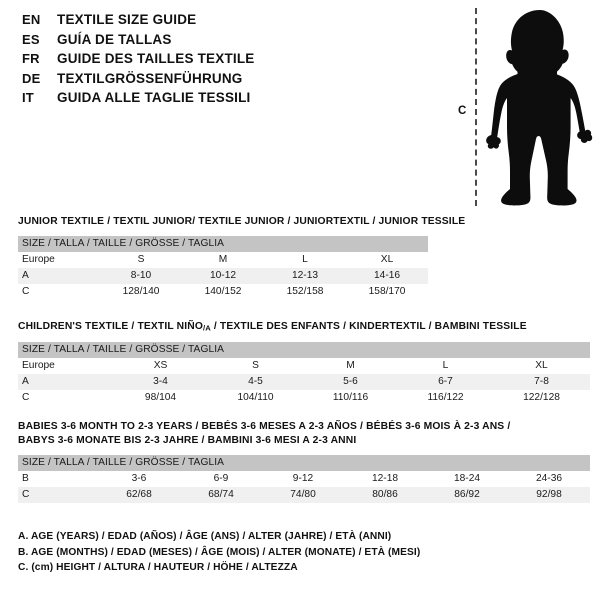  Describe the element at coordinates (160, 366) in the screenshot. I see `children-europe-xs: XS` at that location.